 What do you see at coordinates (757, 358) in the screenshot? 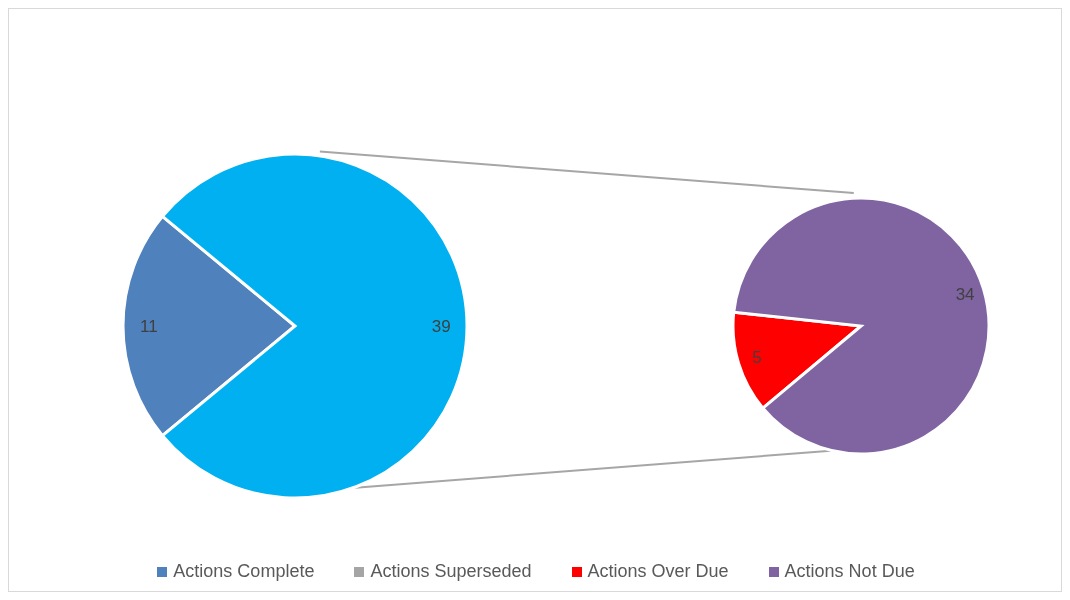
I see `data-label: 5` at bounding box center [757, 358].